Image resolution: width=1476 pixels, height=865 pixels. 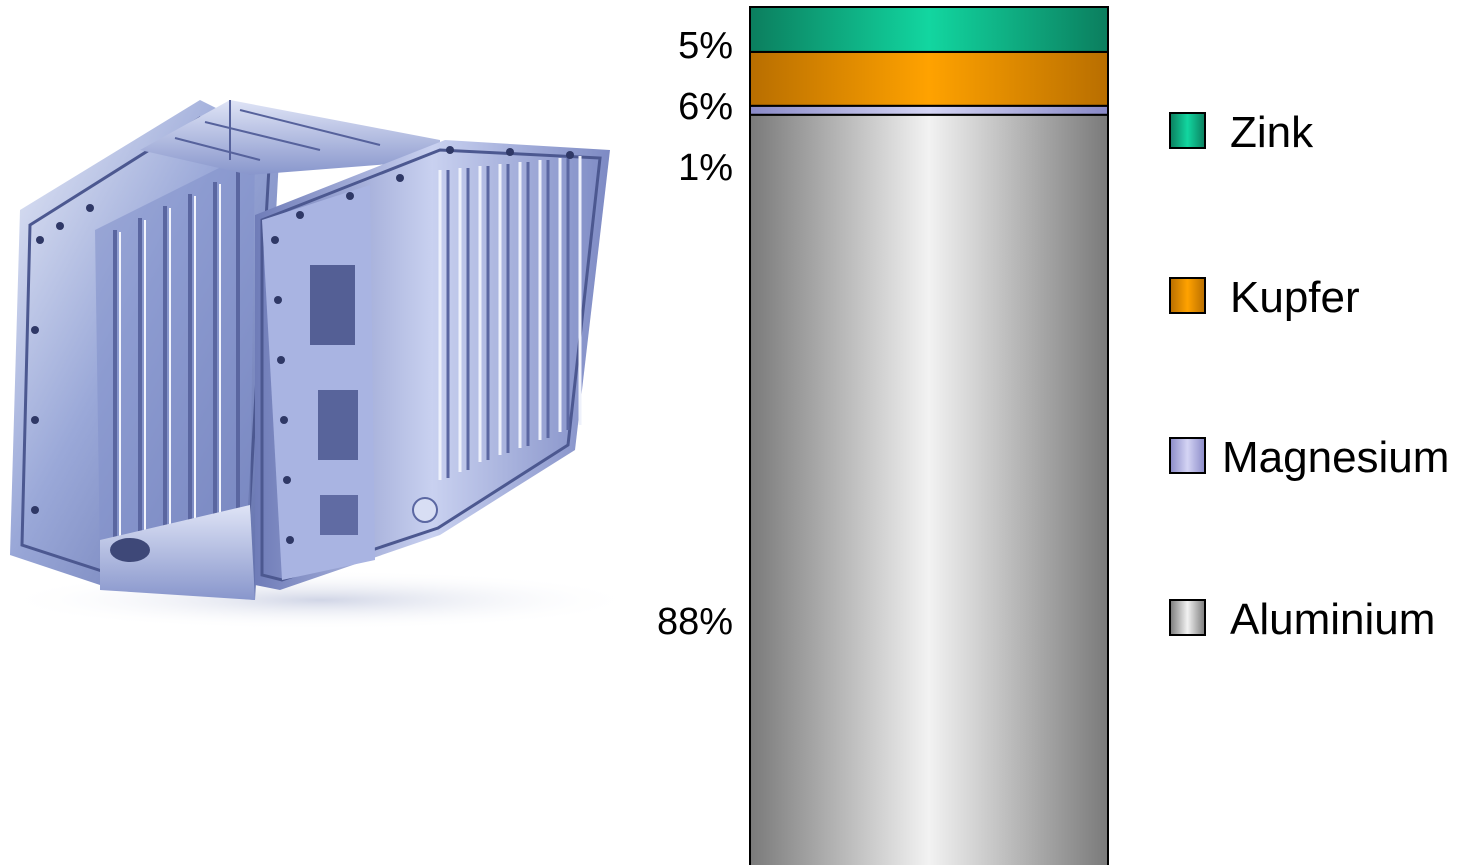 What do you see at coordinates (1187, 617) in the screenshot?
I see `legend-swatch-aluminium` at bounding box center [1187, 617].